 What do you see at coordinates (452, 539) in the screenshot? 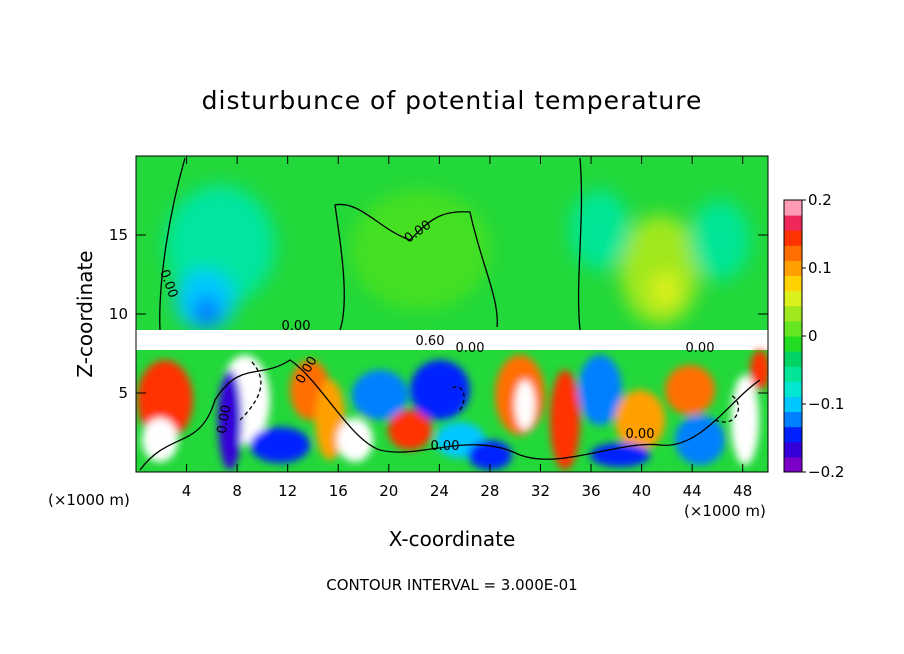
I see `x-axis-title: X-coordinate` at bounding box center [452, 539].